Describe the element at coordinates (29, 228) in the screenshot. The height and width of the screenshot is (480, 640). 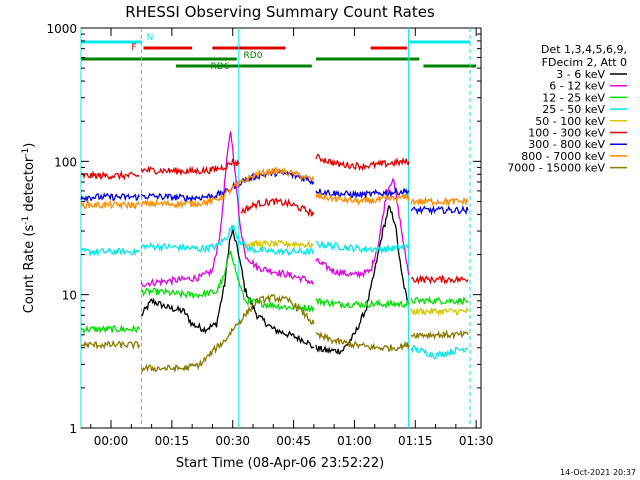
I see `y-axis-label: Count Rate (s-1 detector-1)` at that location.